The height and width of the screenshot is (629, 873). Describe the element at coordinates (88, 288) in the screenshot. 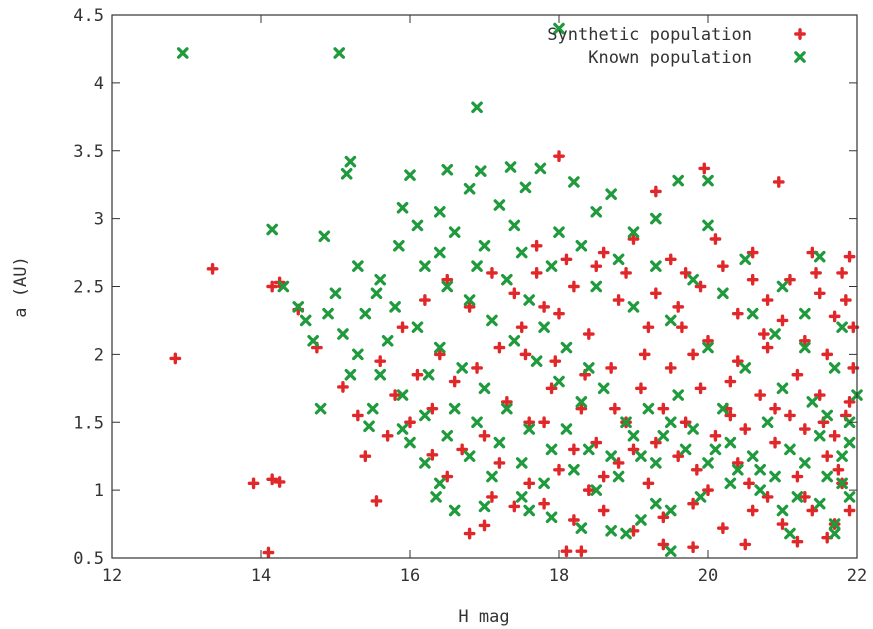

I see `y-tick-label: 2.5` at that location.